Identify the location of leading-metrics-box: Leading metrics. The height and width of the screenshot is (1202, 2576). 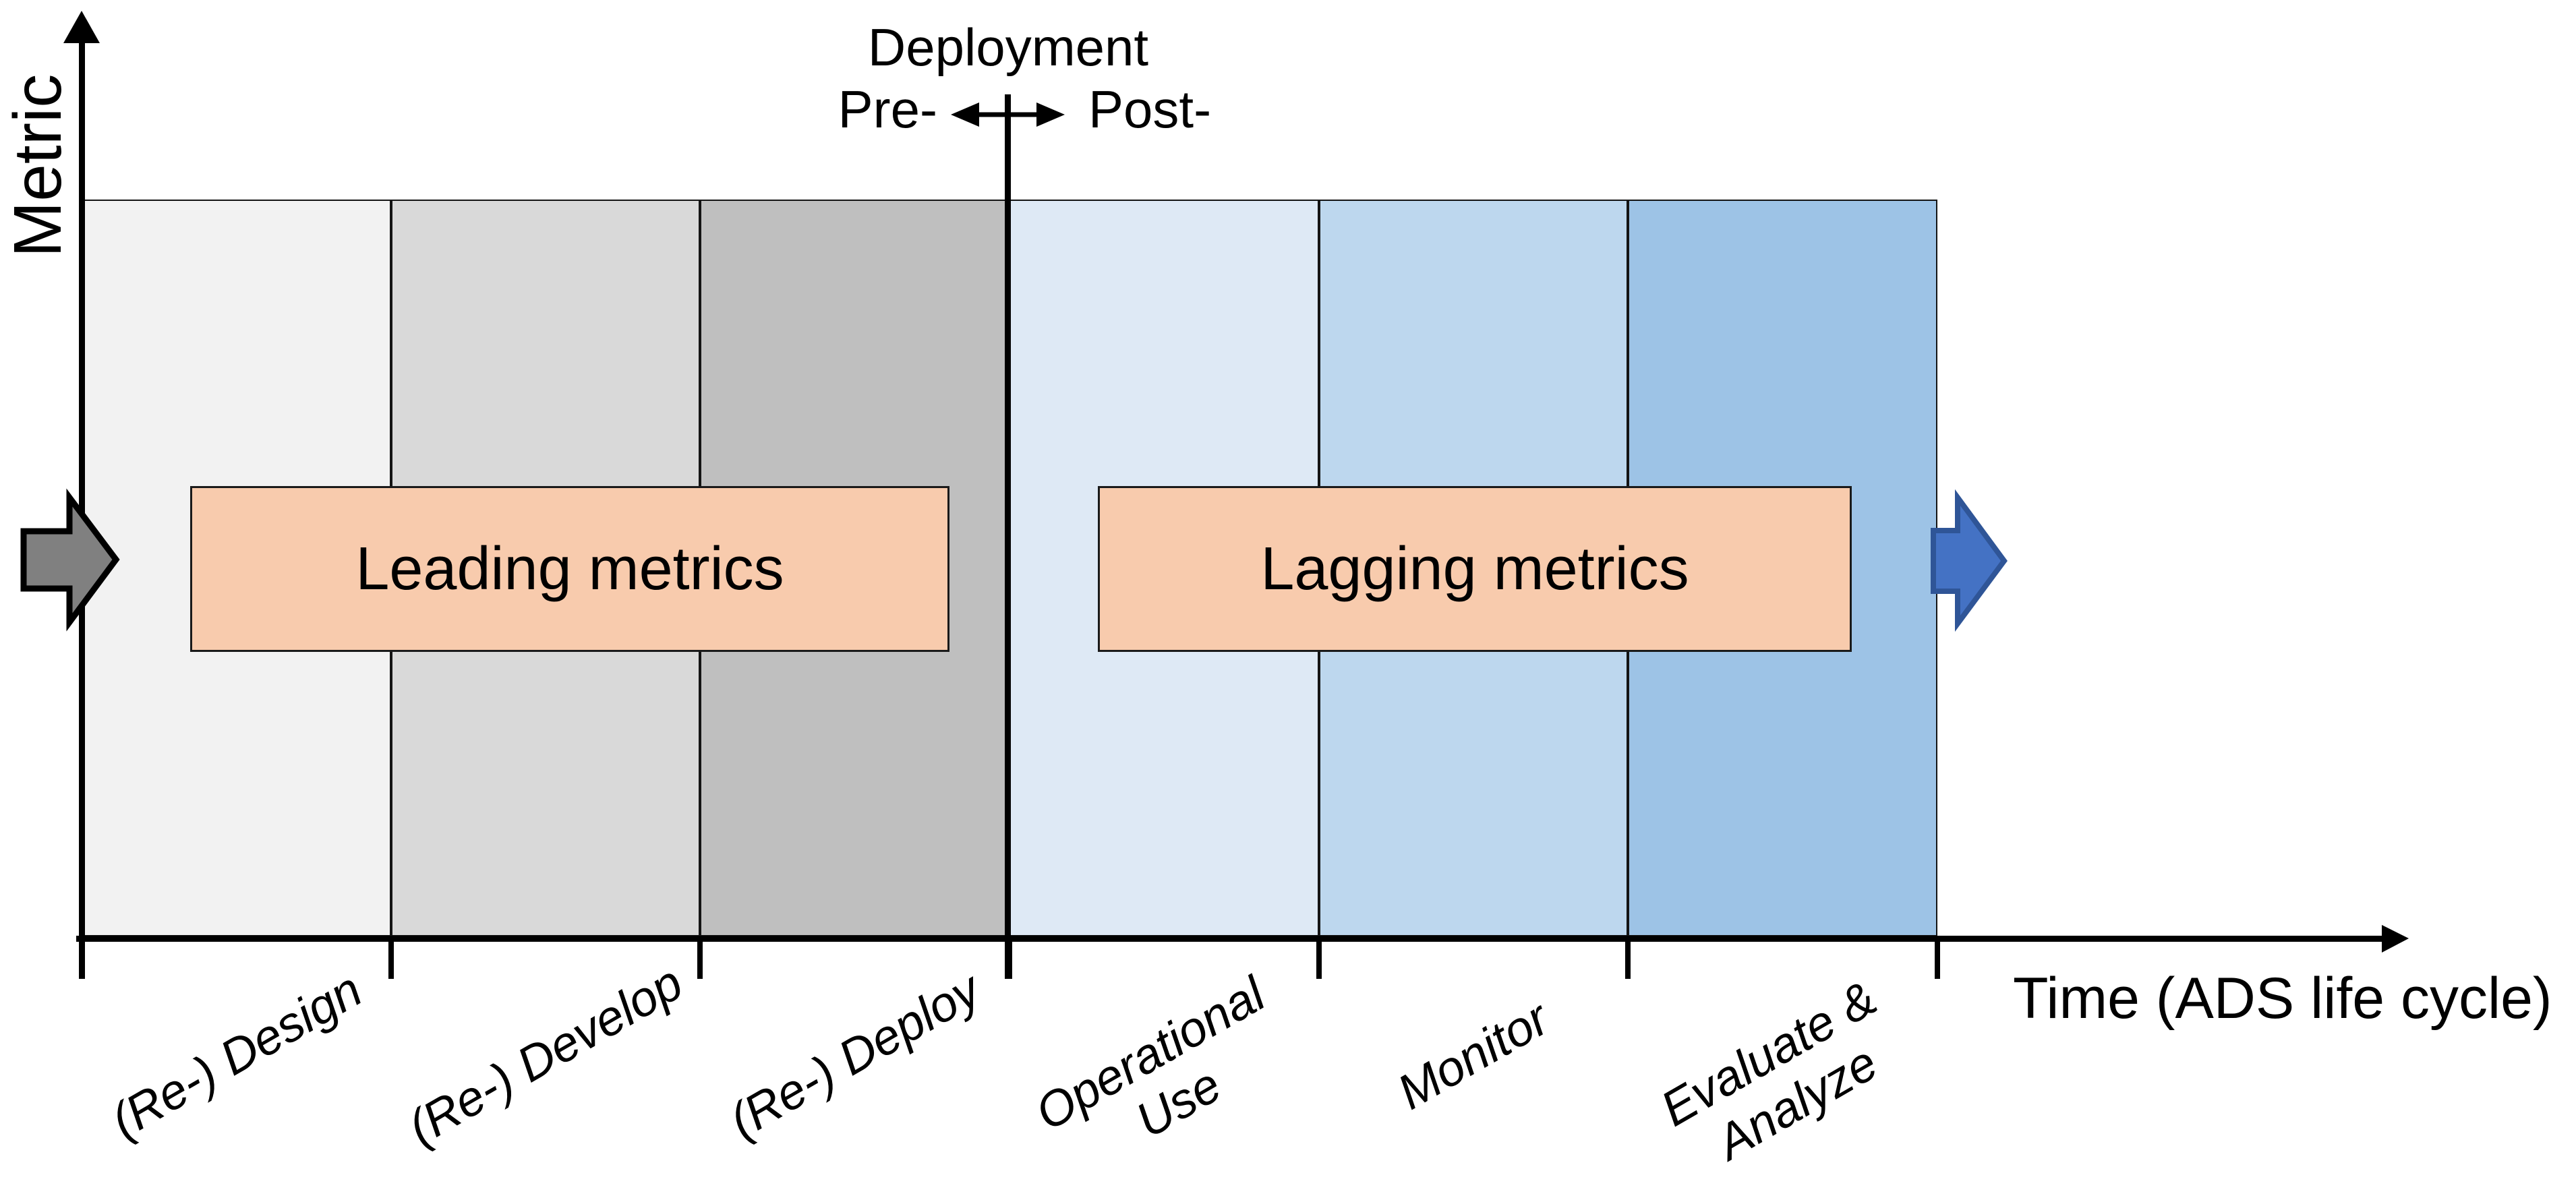
(569, 569).